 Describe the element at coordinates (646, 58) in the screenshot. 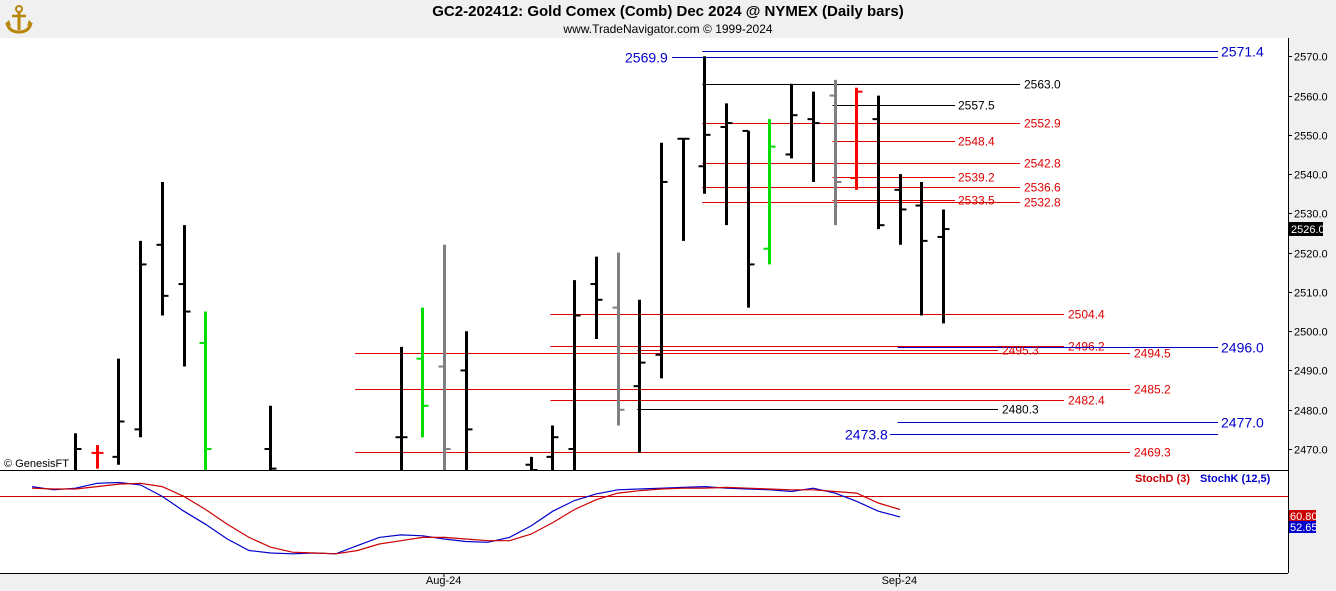

I see `level-label: 2569.9` at that location.